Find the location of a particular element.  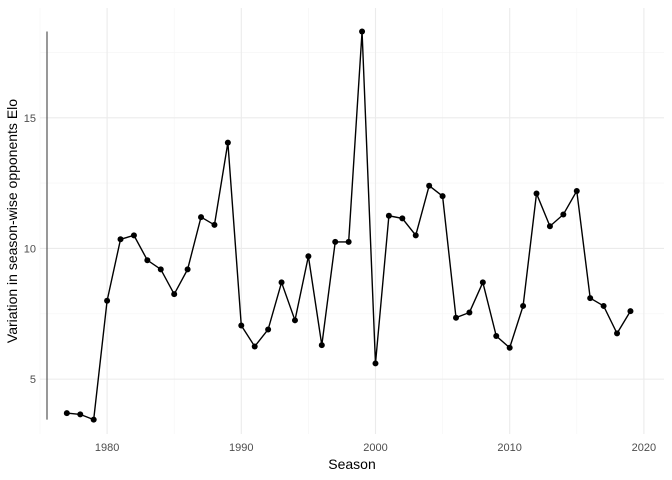

x-axis-title: Season is located at coordinates (351, 464).